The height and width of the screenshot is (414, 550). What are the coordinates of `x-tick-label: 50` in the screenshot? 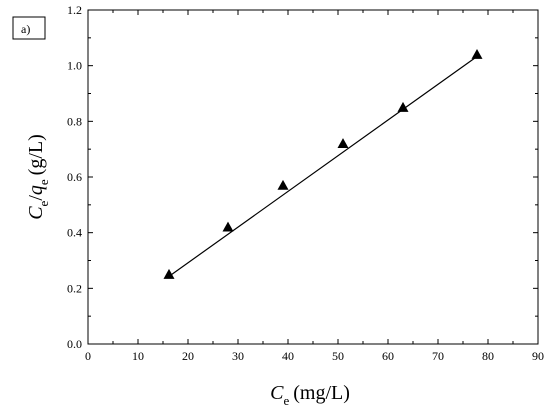 It's located at (338, 356).